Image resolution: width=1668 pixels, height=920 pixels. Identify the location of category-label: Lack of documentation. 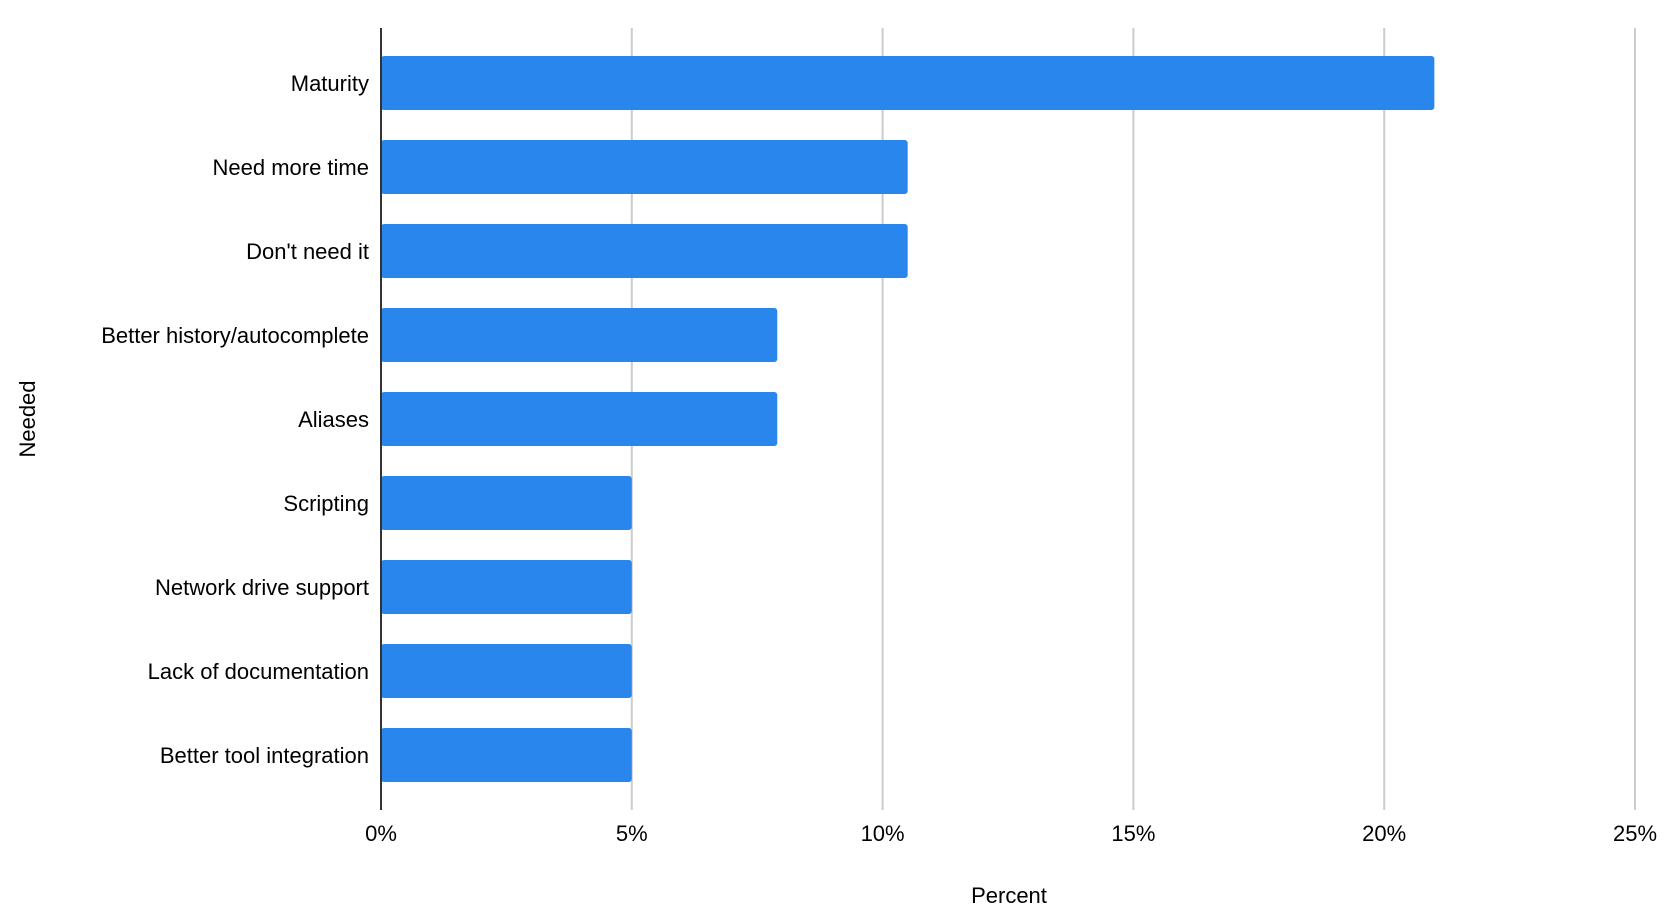
(258, 671).